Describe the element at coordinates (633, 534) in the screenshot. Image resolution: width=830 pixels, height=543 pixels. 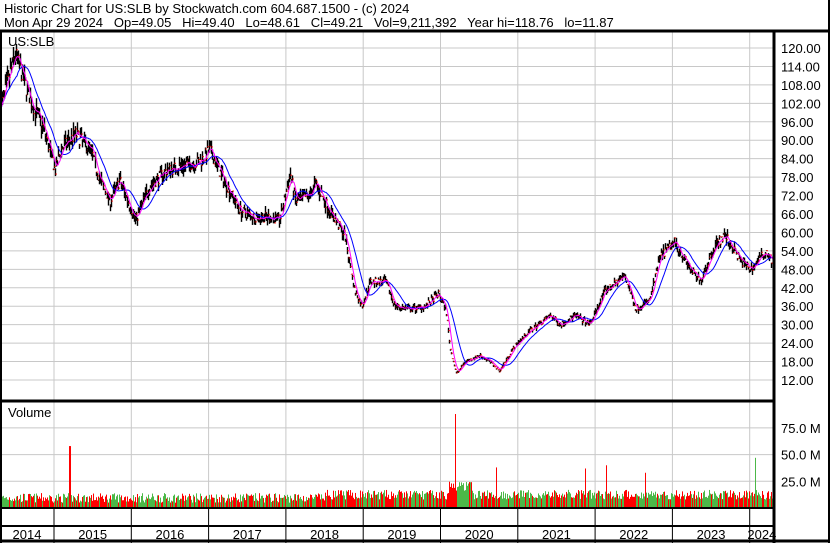
I see `year-label: 2022` at that location.